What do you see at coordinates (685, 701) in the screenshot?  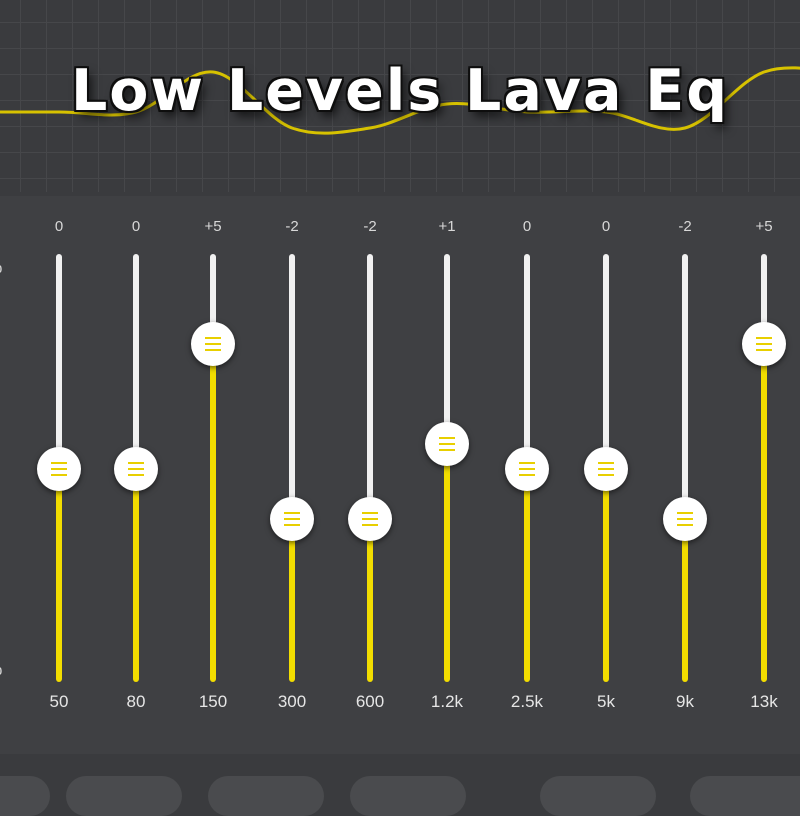 I see `band-frequency-label: 9k` at bounding box center [685, 701].